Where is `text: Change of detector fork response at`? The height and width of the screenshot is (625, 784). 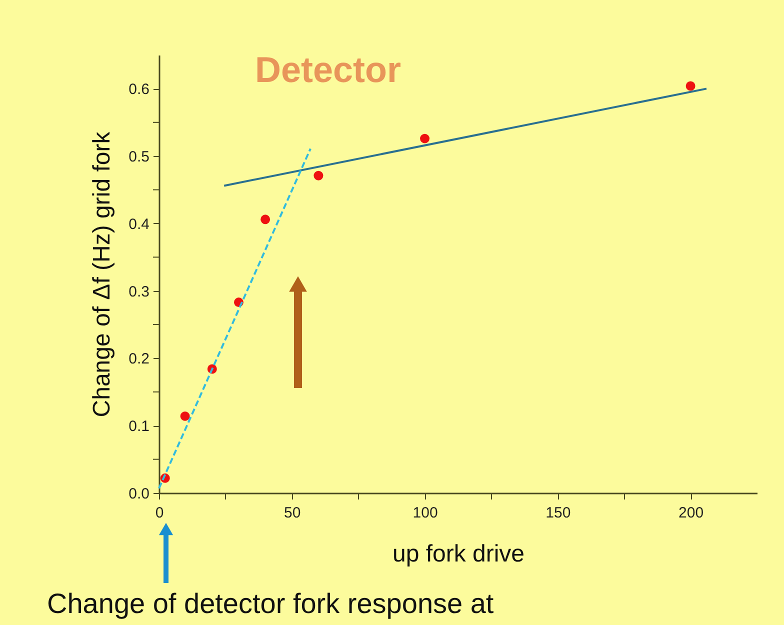
text: Change of detector fork response at is located at coordinates (270, 603).